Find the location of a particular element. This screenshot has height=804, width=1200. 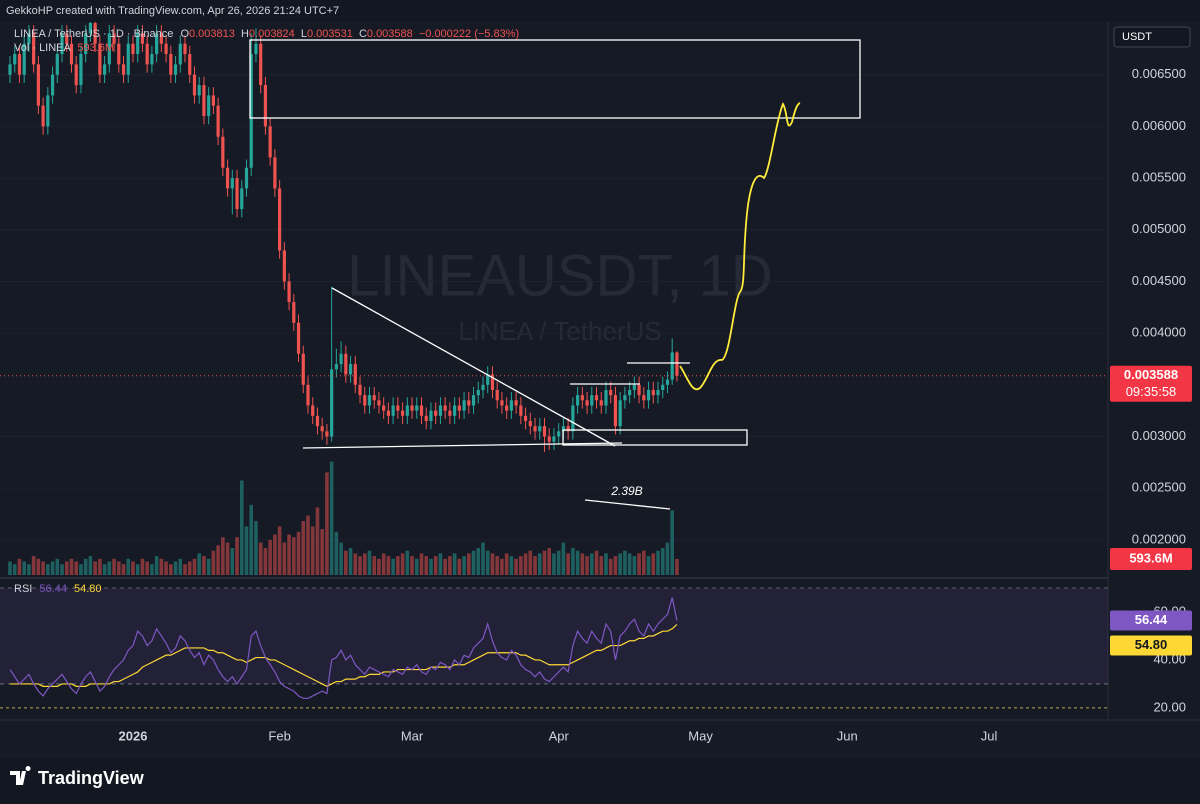

volume-legend: Vol · LINEA 593.6M is located at coordinates (64, 48).